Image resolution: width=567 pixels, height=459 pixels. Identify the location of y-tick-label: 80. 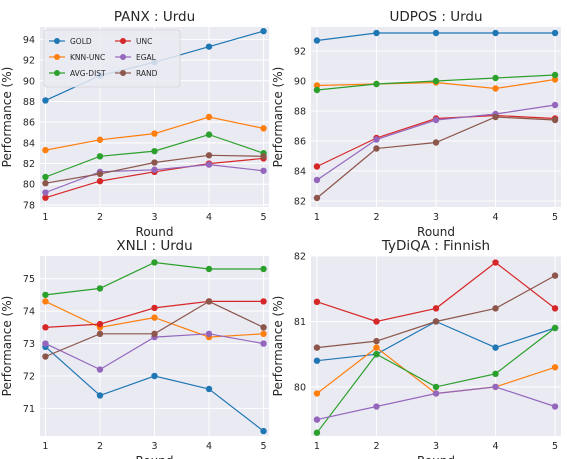
(300, 387).